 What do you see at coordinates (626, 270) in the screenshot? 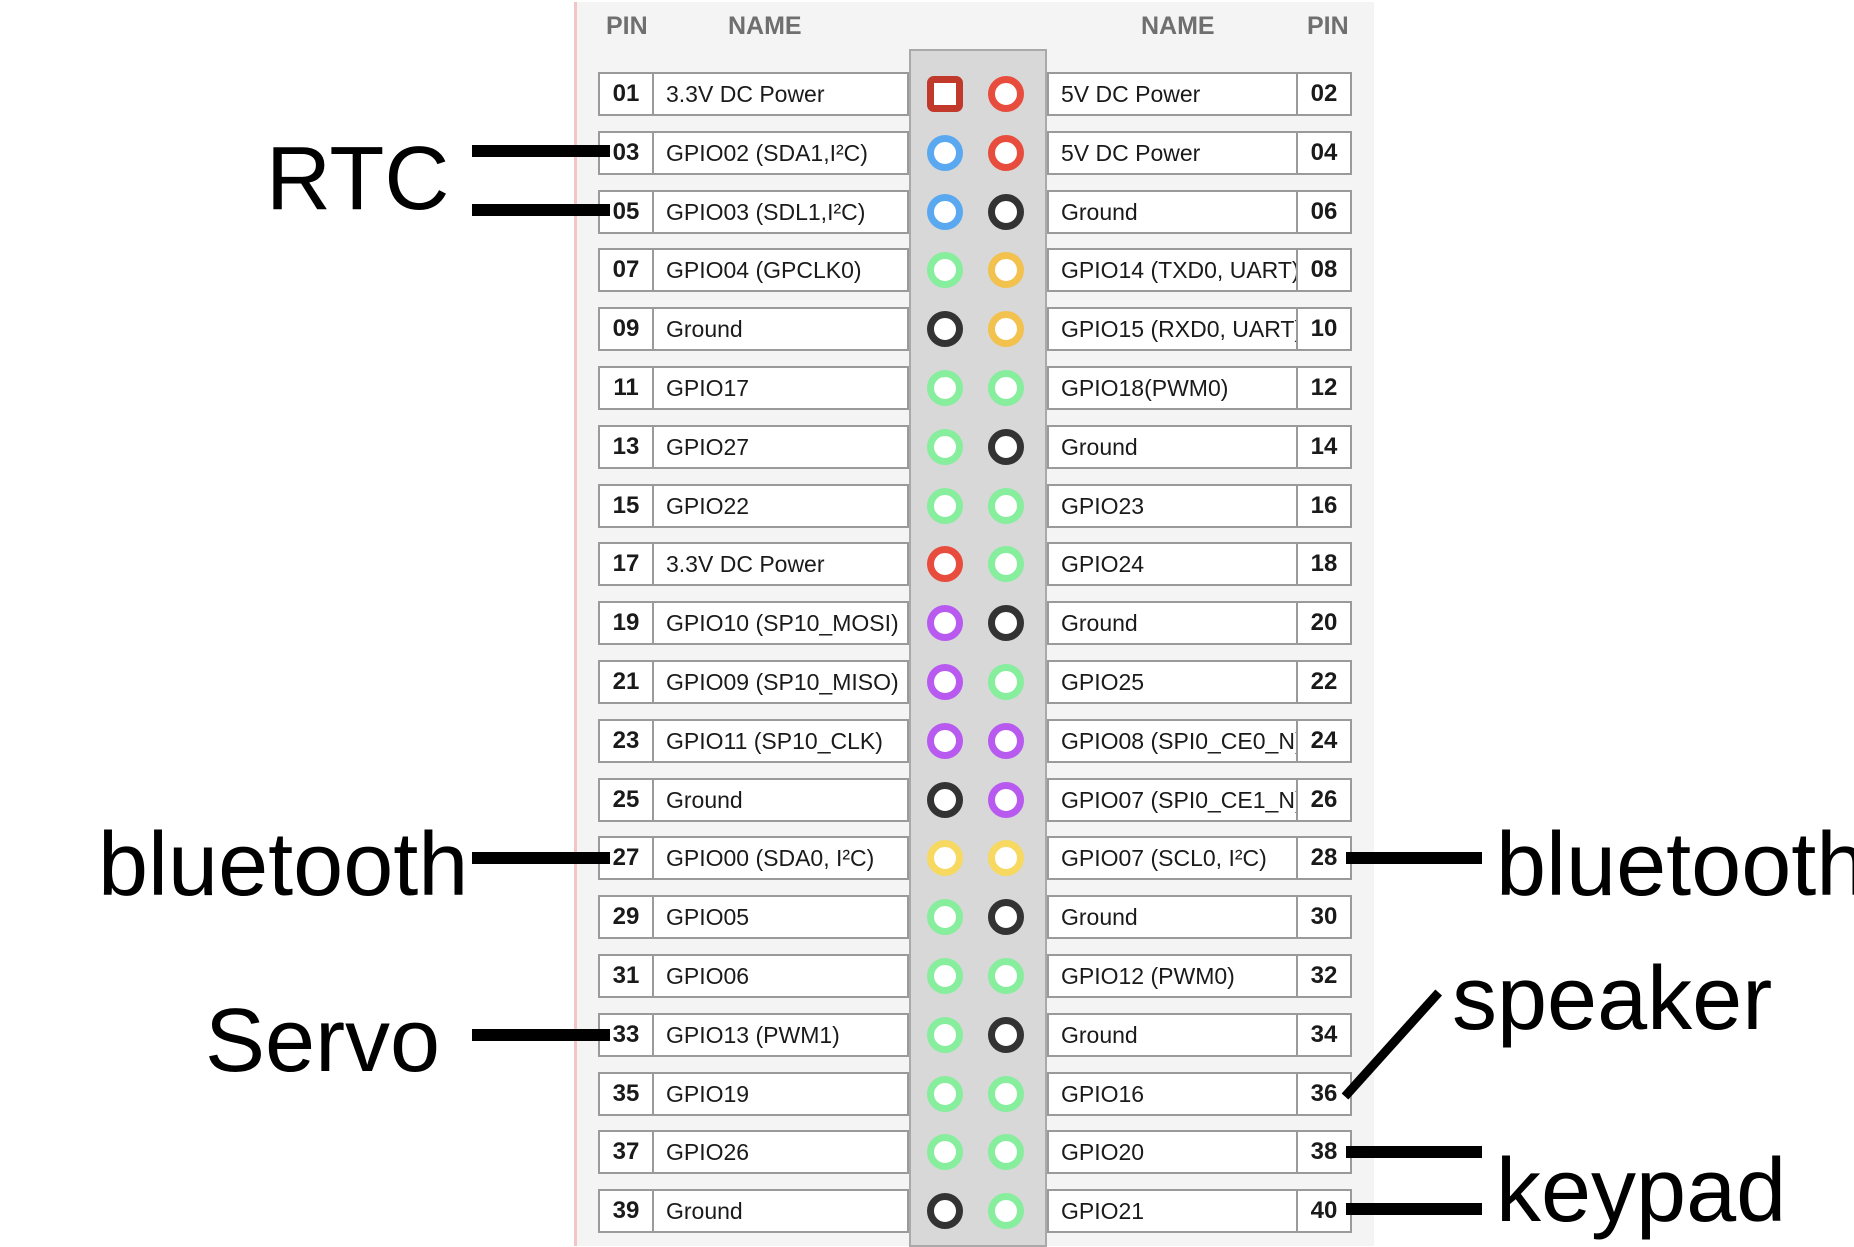
I see `pin-number-left: 07` at bounding box center [626, 270].